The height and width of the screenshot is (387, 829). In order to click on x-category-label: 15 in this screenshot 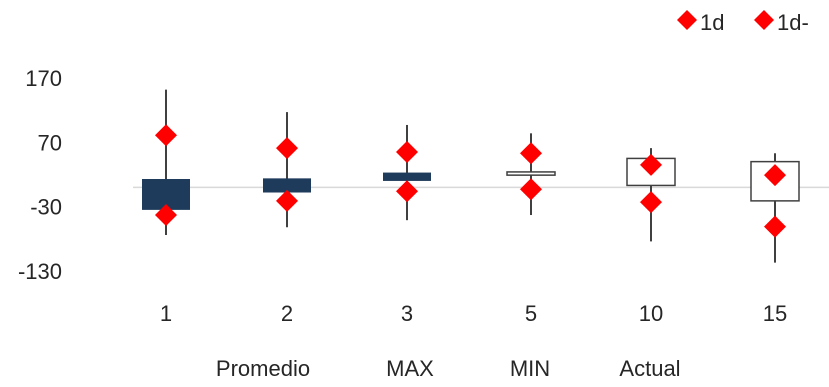, I will do `click(775, 313)`.